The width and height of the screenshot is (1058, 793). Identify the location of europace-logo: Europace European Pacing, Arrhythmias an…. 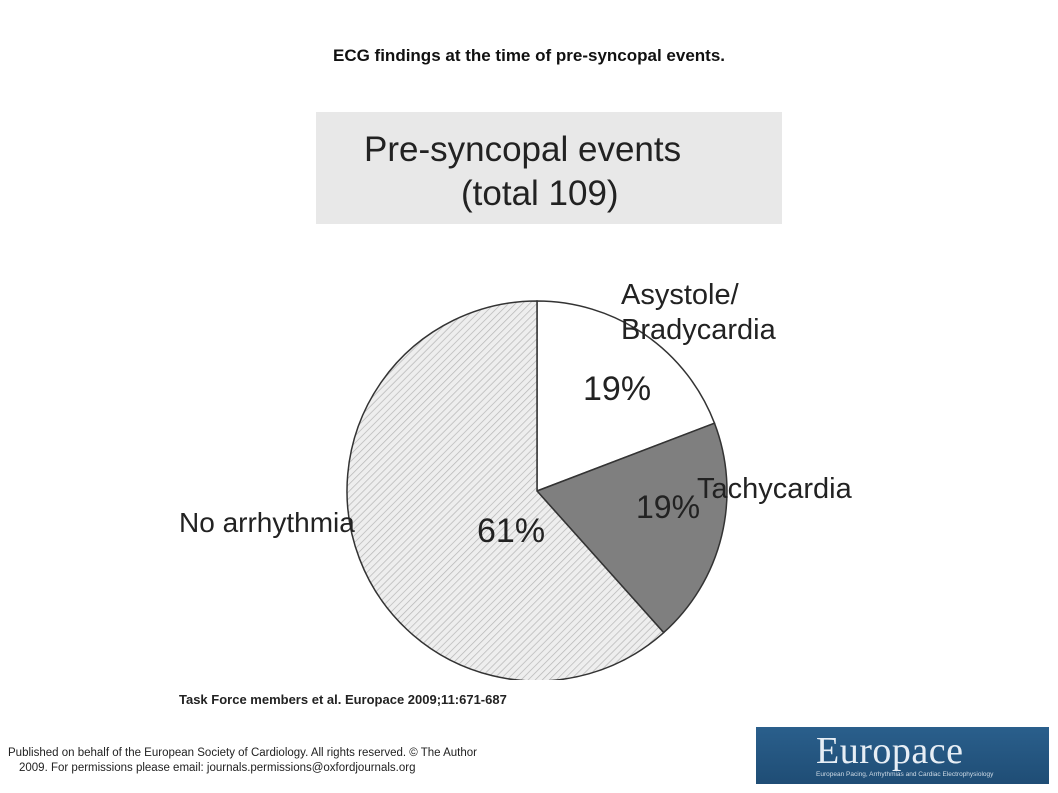
(902, 755).